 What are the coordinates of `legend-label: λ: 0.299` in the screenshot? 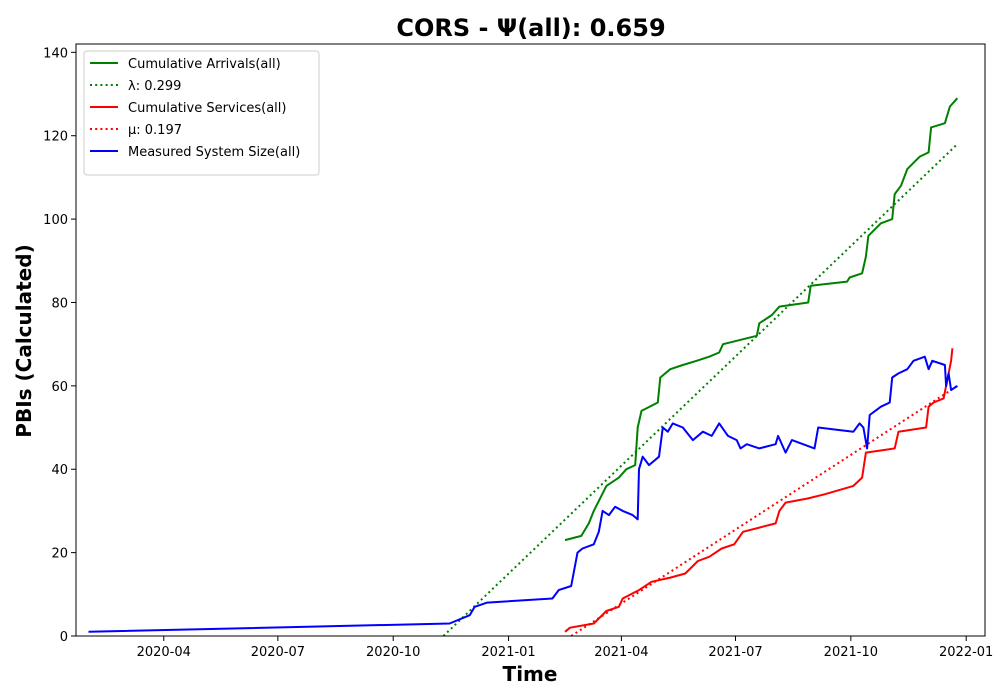 It's located at (154, 86).